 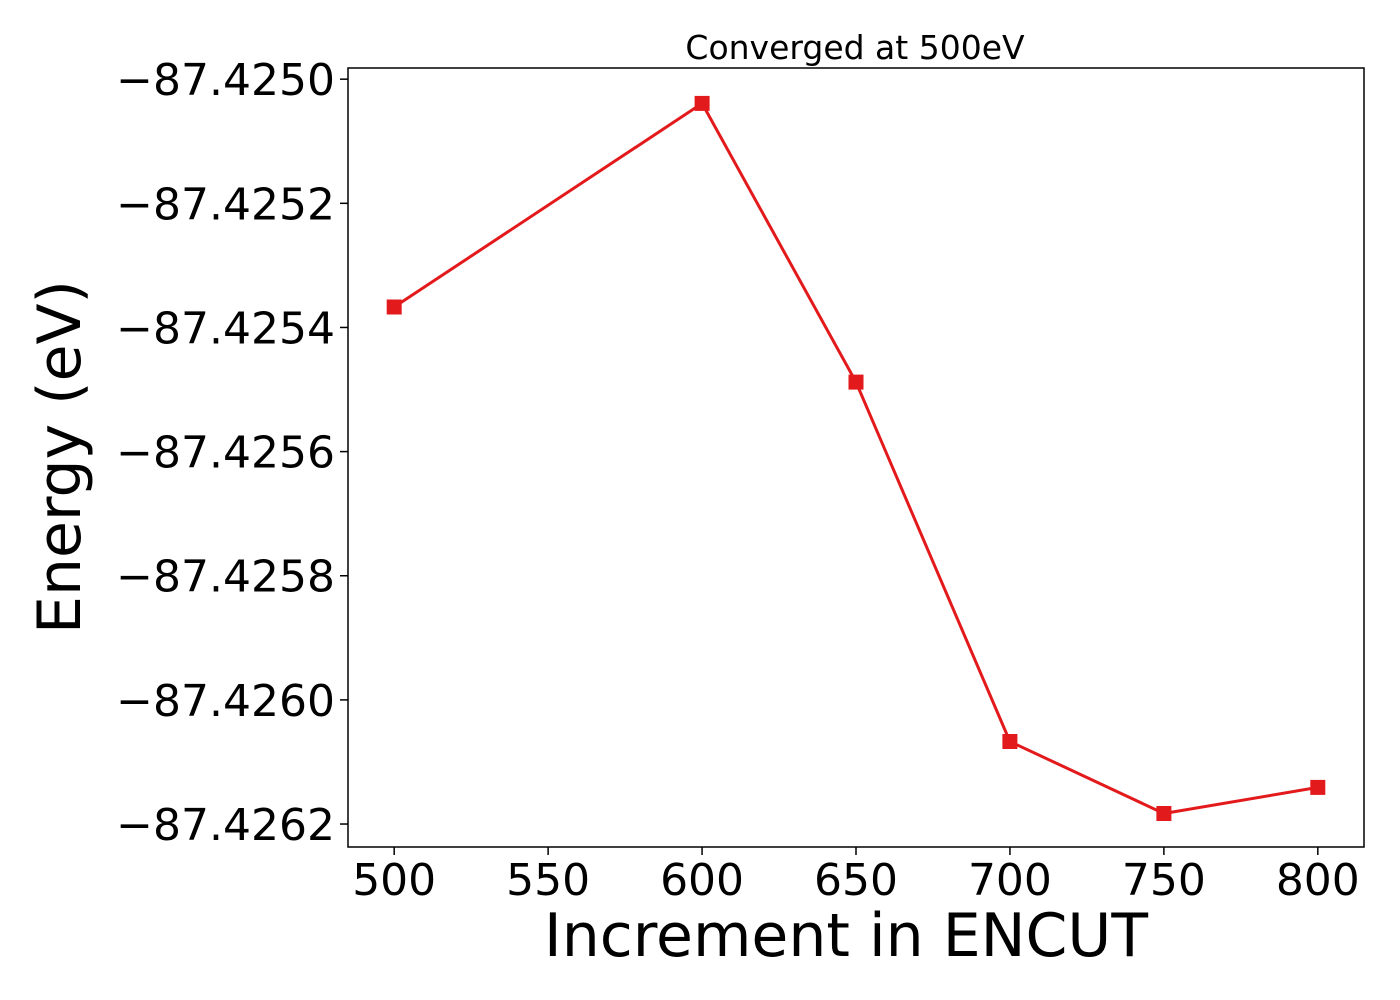 I want to click on x-tick-label: 650, so click(x=856, y=880).